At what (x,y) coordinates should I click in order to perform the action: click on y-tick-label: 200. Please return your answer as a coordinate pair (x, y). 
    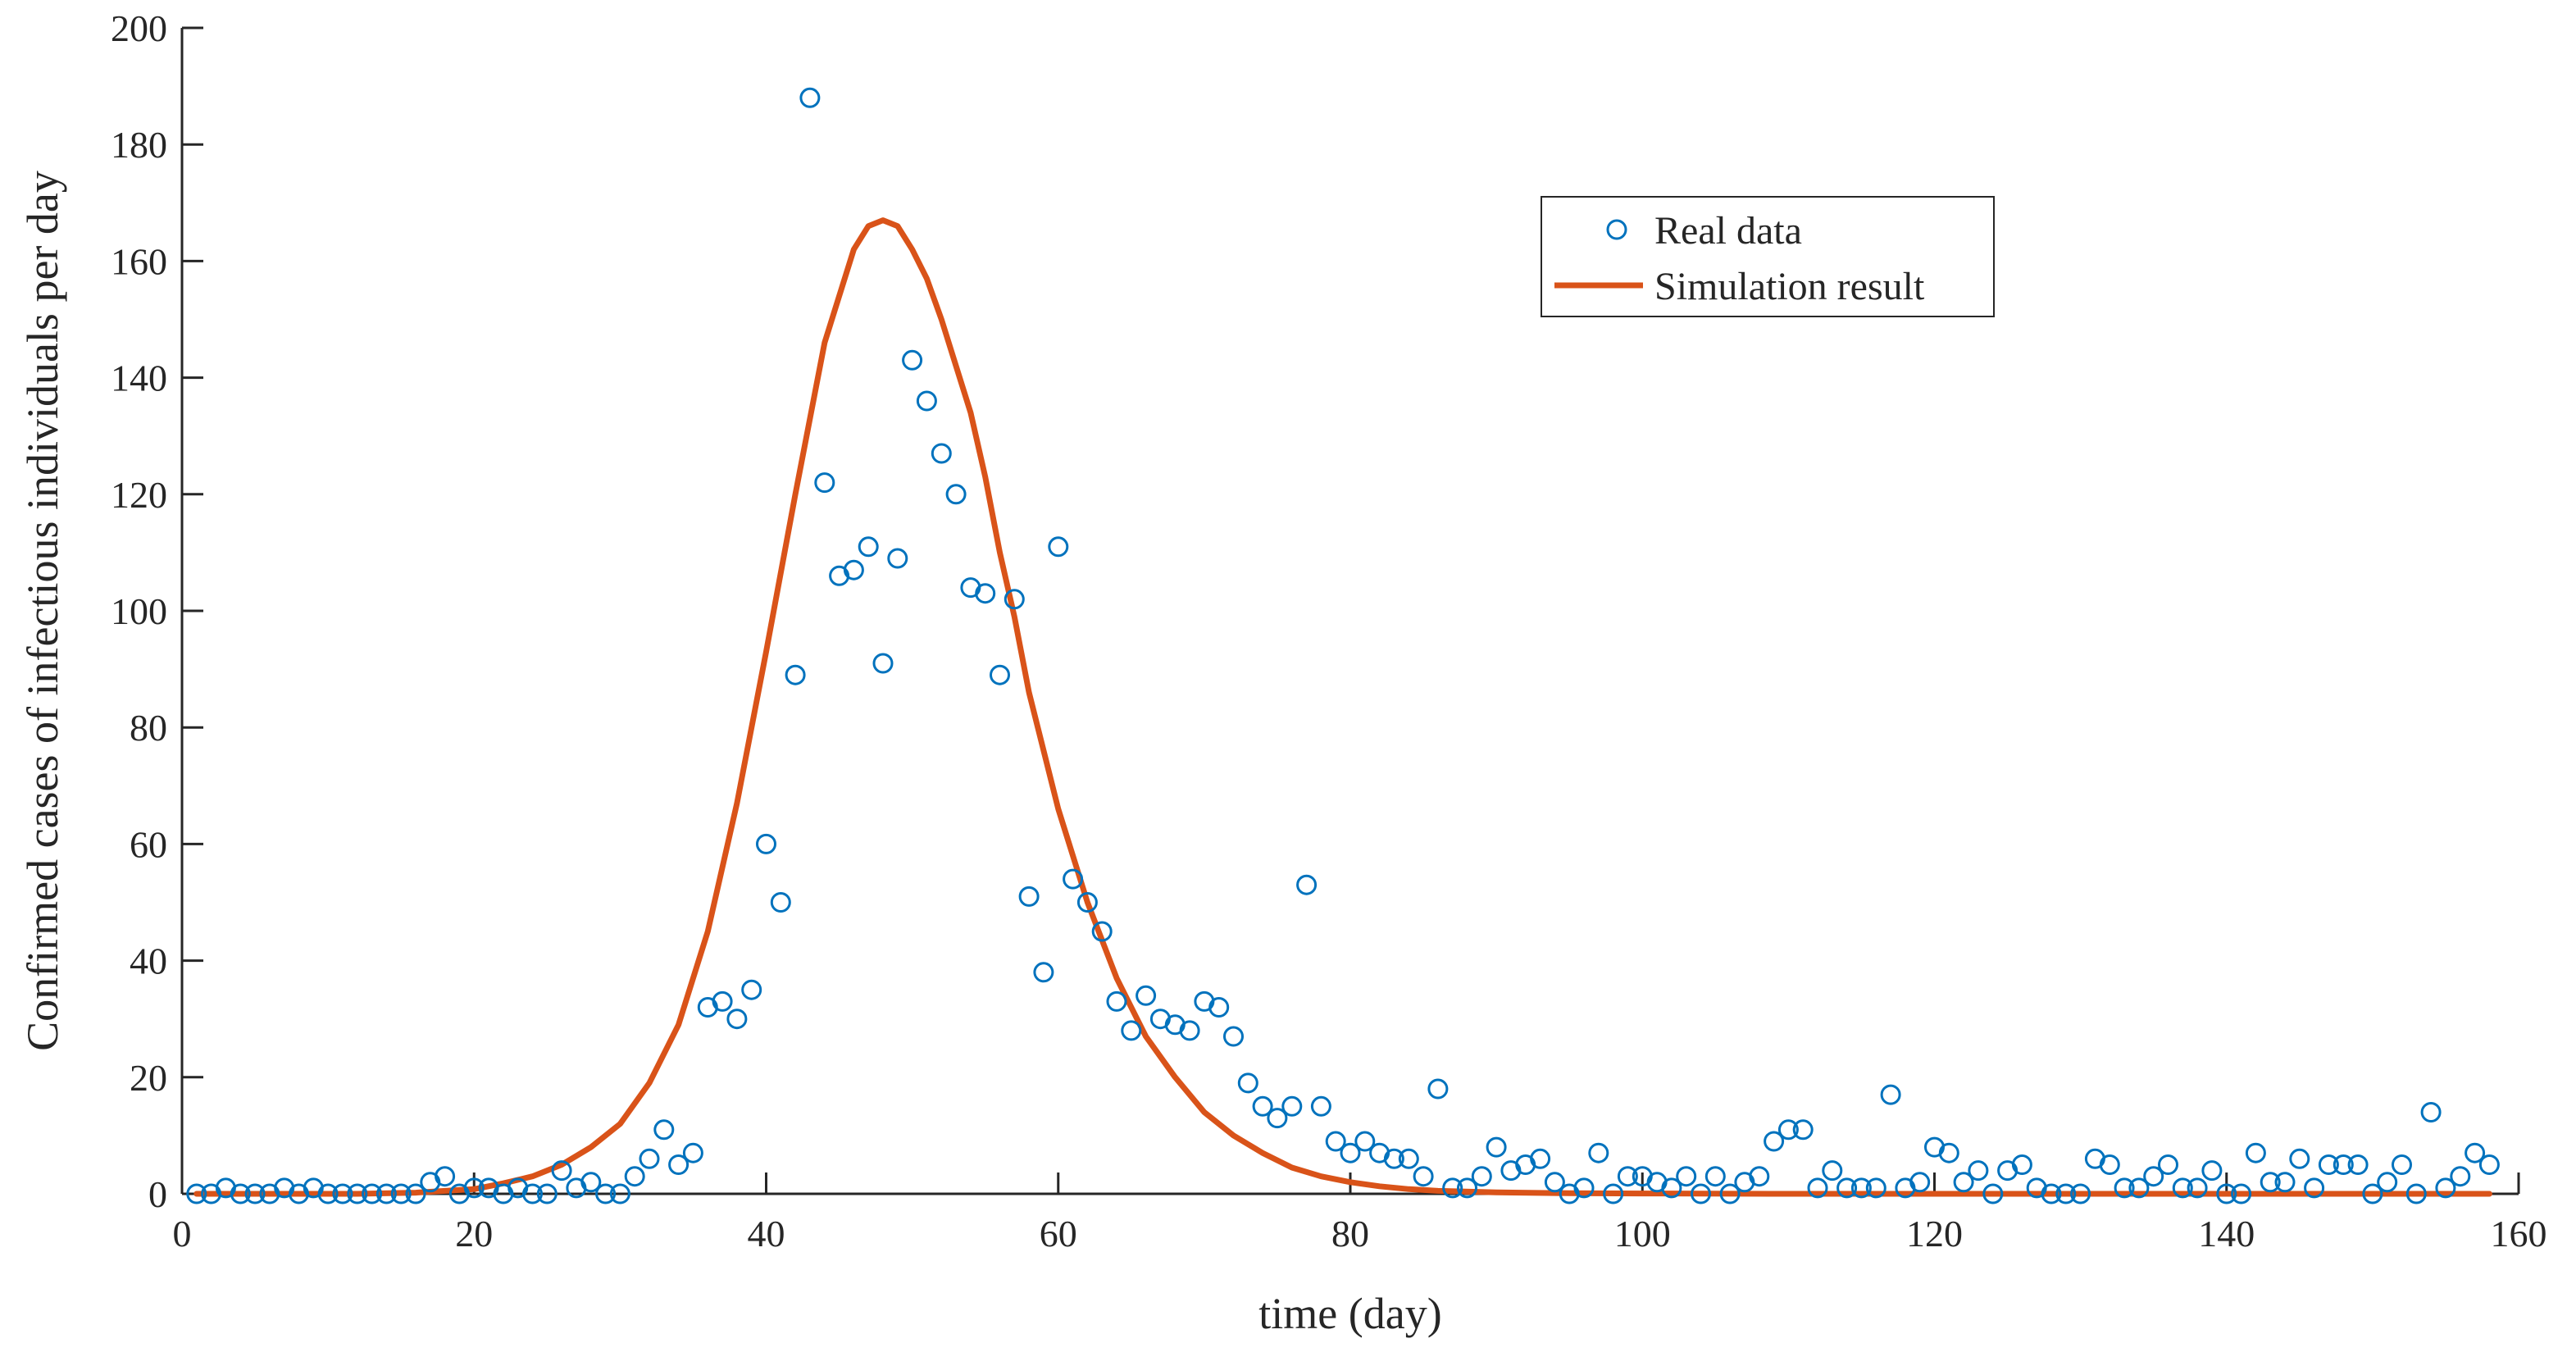
    Looking at the image, I should click on (139, 28).